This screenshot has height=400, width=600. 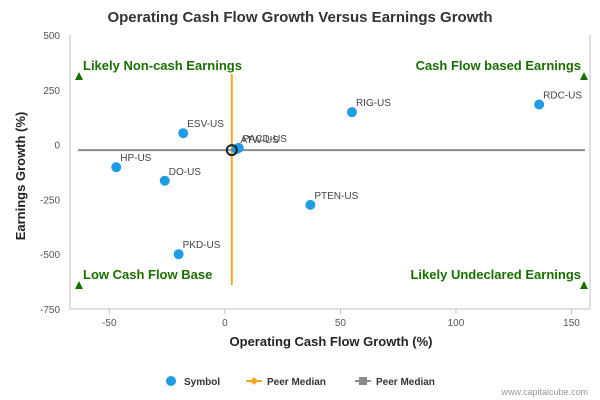 I want to click on quadrant-label-top-left: Likely Non-cash Earnings, so click(x=162, y=65).